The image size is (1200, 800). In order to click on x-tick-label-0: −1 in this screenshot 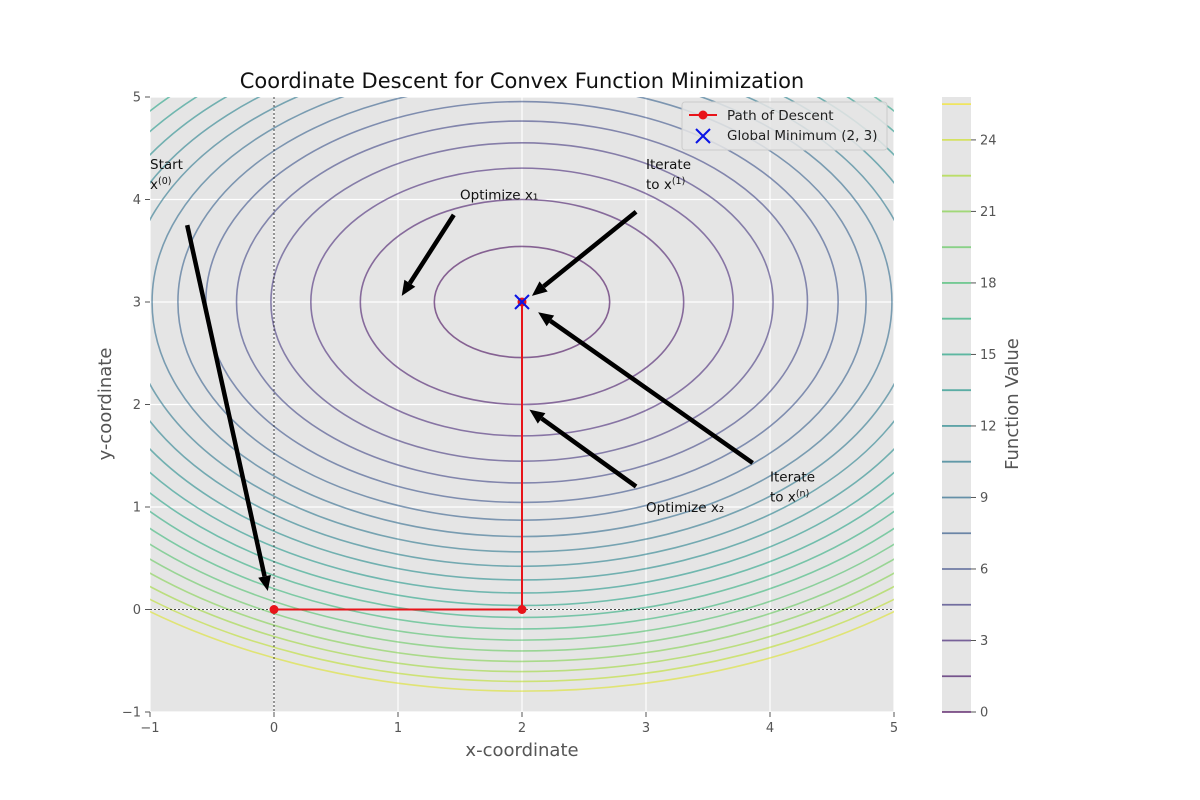, I will do `click(149, 728)`.